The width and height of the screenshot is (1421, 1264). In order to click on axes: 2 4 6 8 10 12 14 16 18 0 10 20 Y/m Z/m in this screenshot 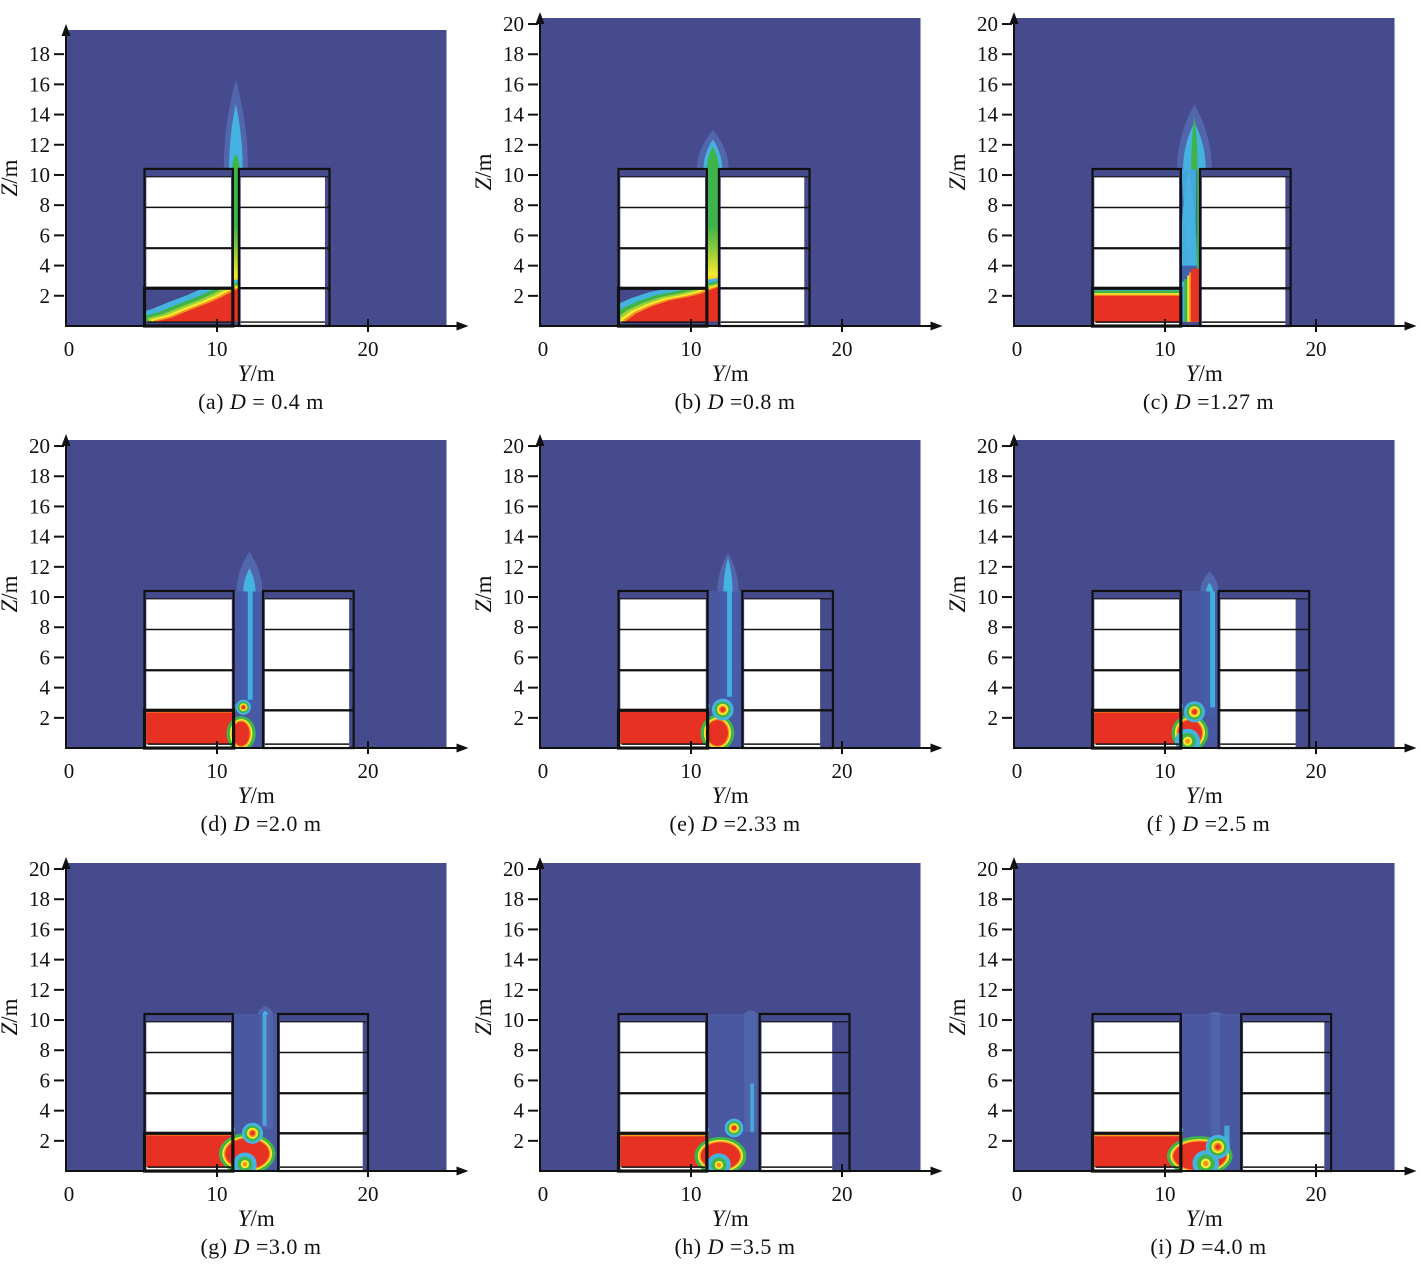, I will do `click(234, 205)`.